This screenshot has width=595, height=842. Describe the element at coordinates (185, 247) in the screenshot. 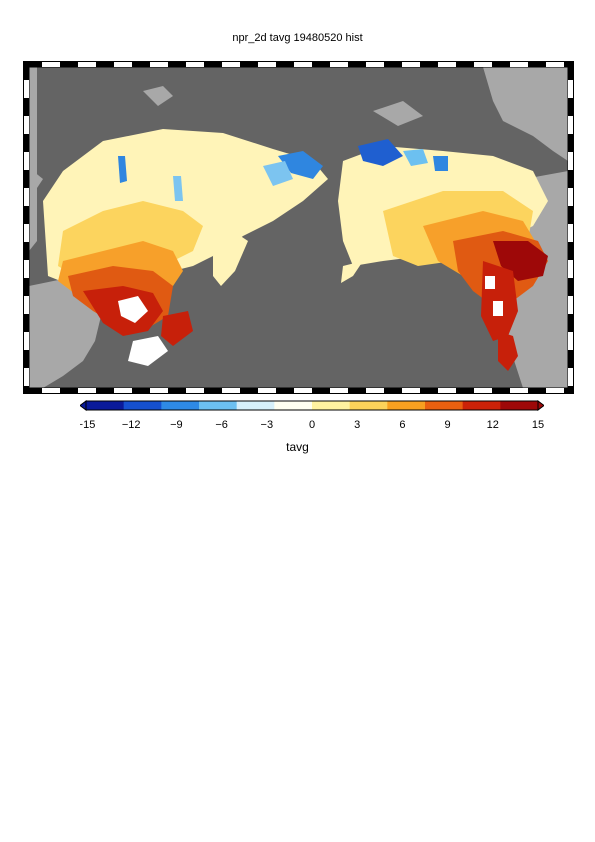

I see `asia-field` at that location.